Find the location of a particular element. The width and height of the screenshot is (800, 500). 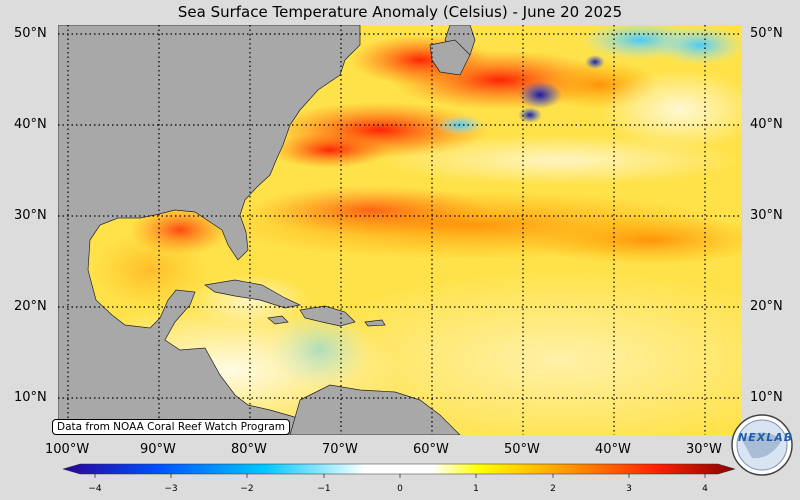

lon-label-90w: 90°W is located at coordinates (158, 449).